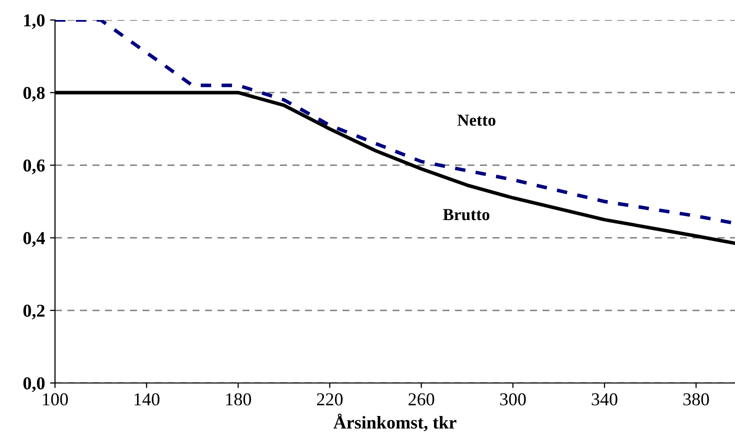 This screenshot has height=437, width=735. What do you see at coordinates (696, 399) in the screenshot?
I see `x-tick-label: 380` at bounding box center [696, 399].